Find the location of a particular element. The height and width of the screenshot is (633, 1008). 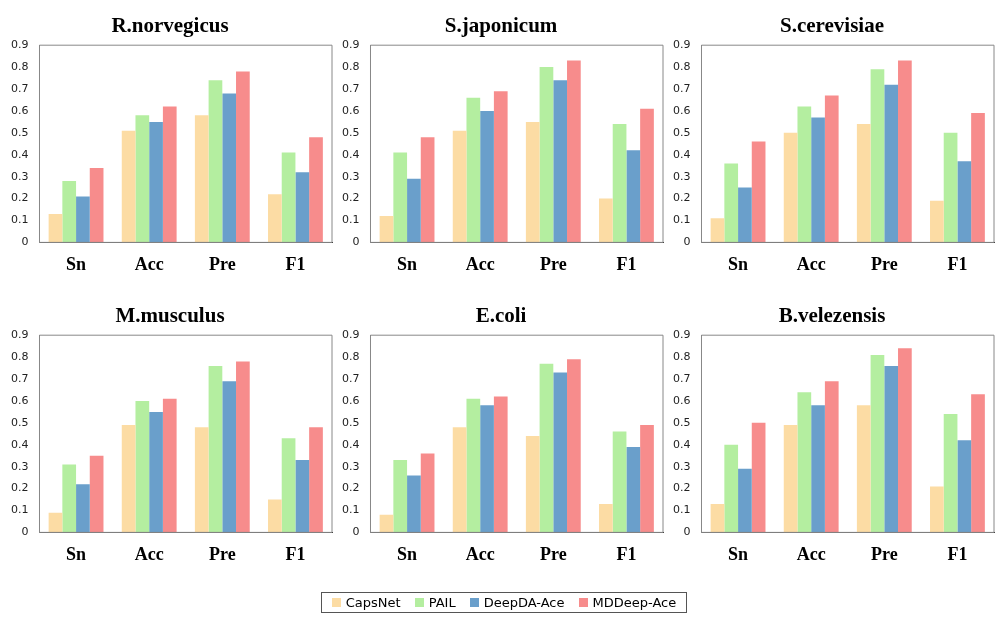

chart-title: S.japonicum is located at coordinates (501, 25).